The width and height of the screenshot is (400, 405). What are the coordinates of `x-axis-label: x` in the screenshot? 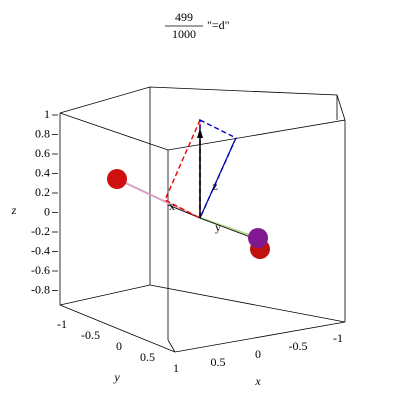 It's located at (257, 381).